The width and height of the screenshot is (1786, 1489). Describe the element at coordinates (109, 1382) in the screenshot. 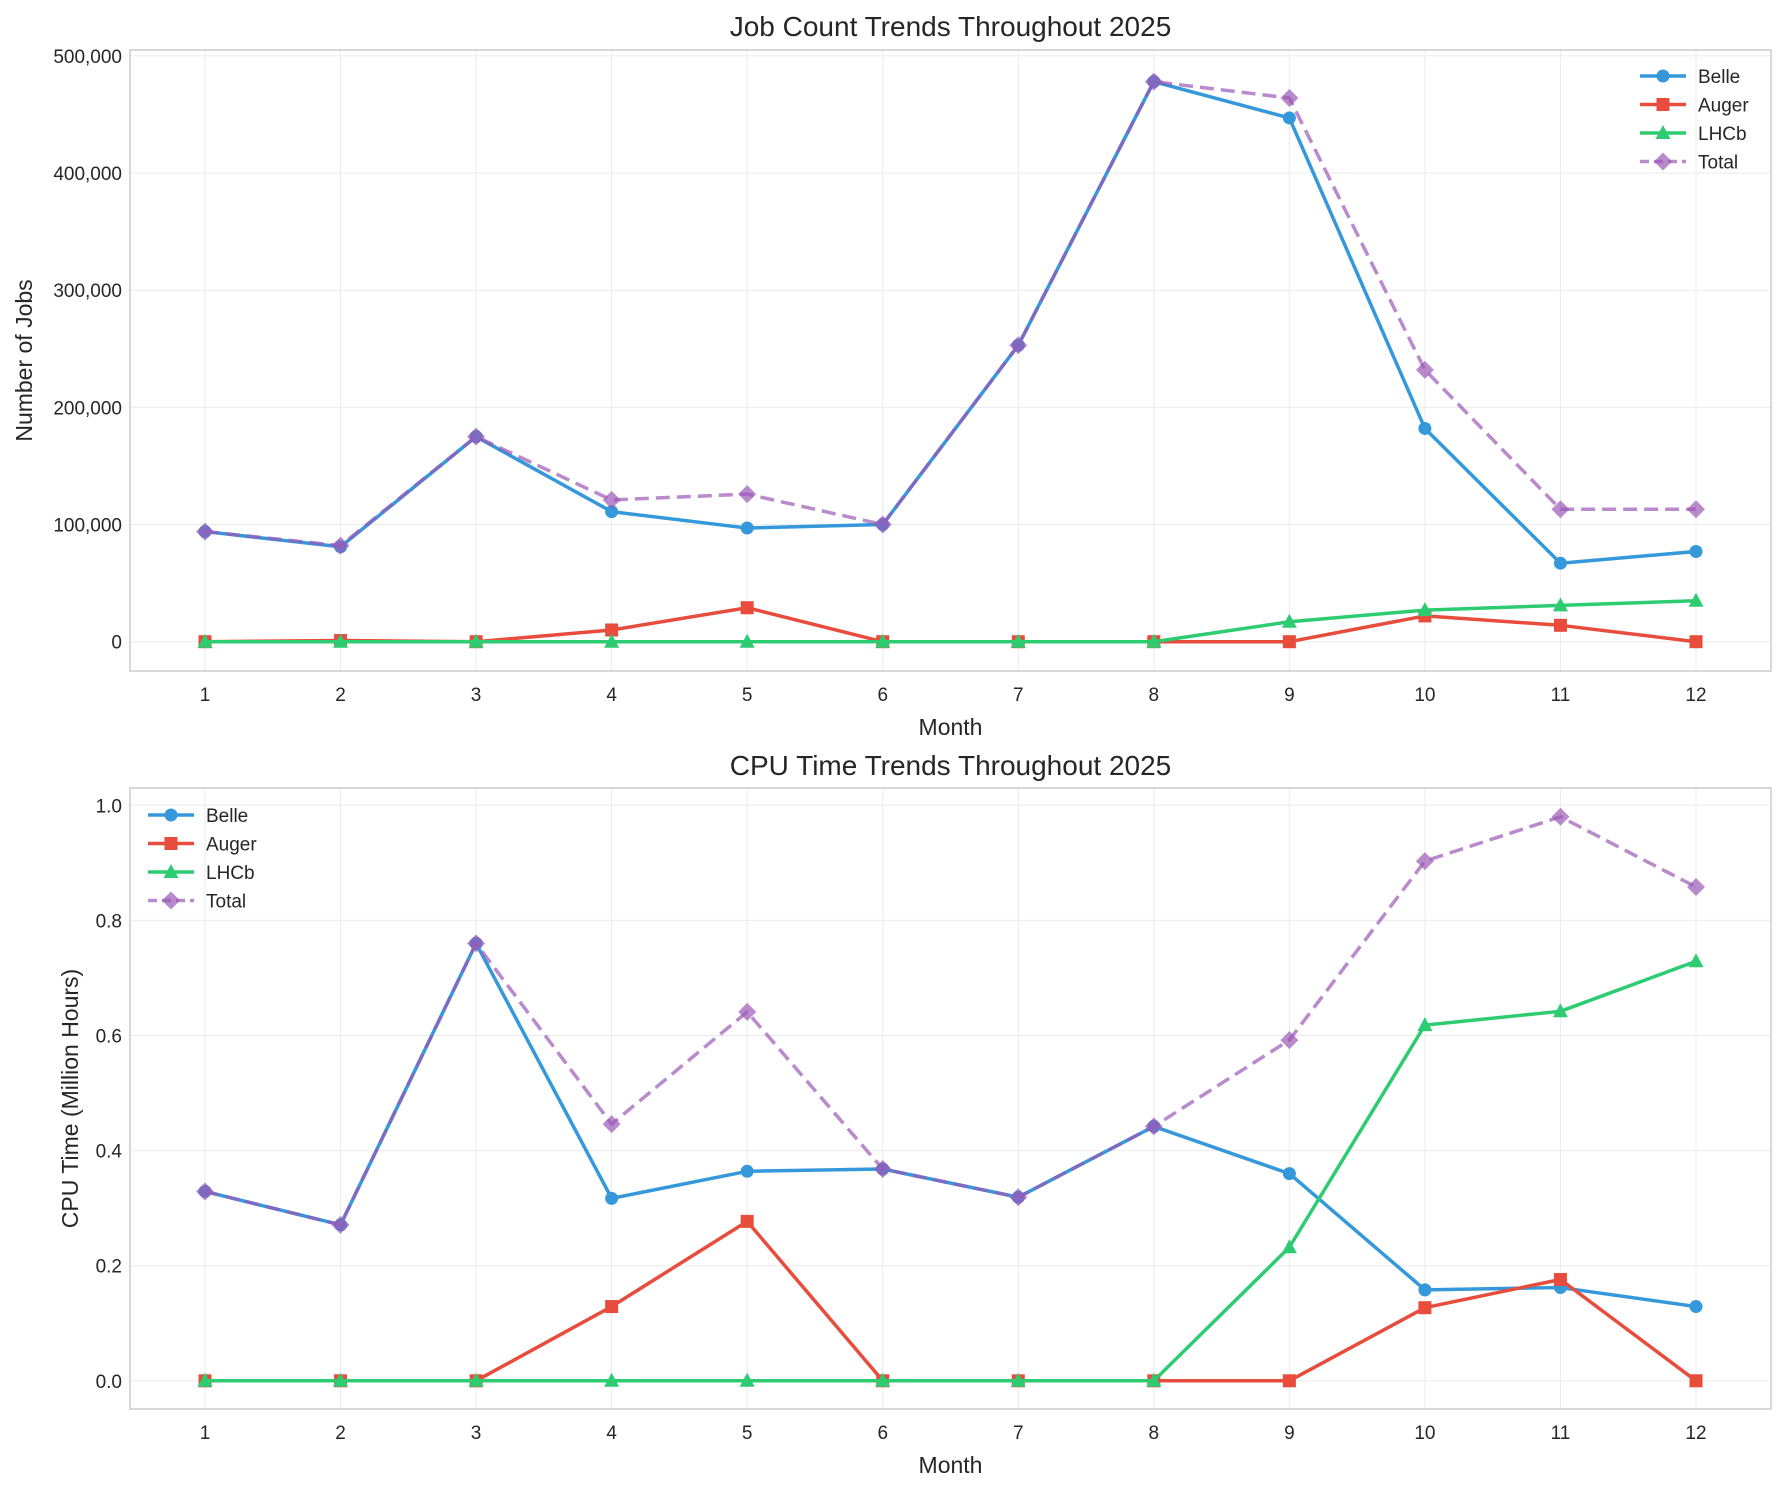

I see `y-tick-label: 0.0` at that location.